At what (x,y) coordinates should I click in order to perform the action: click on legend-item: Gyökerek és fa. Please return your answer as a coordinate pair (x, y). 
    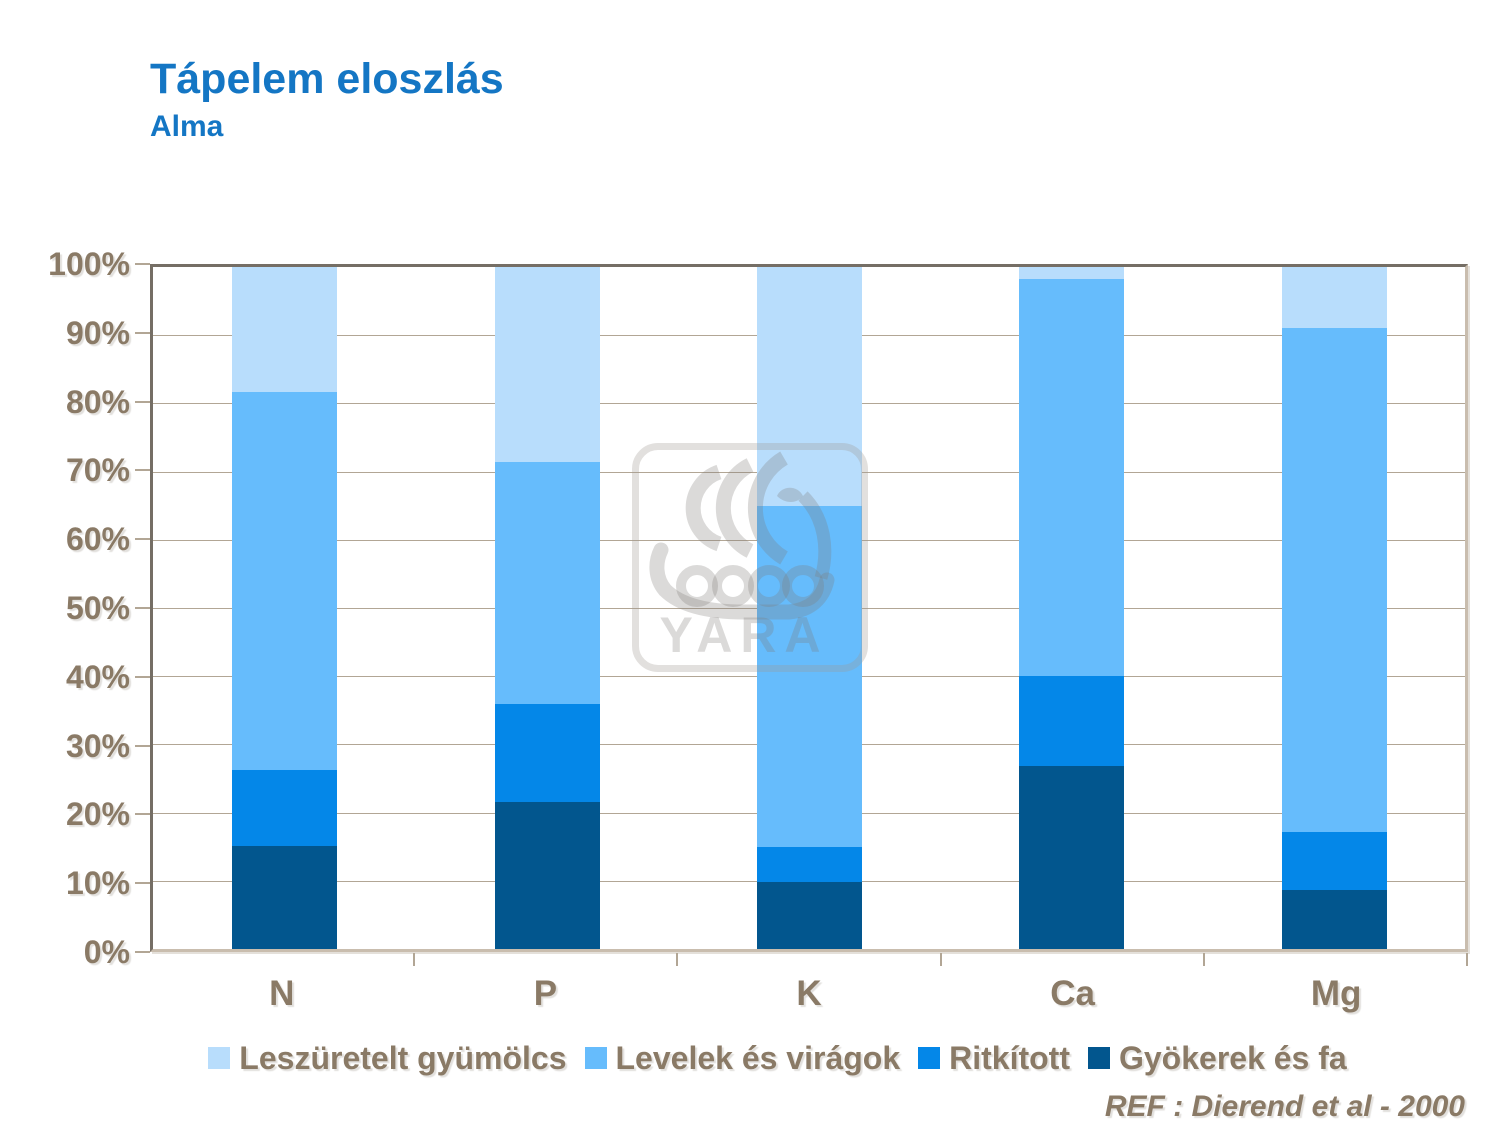
    Looking at the image, I should click on (1217, 1058).